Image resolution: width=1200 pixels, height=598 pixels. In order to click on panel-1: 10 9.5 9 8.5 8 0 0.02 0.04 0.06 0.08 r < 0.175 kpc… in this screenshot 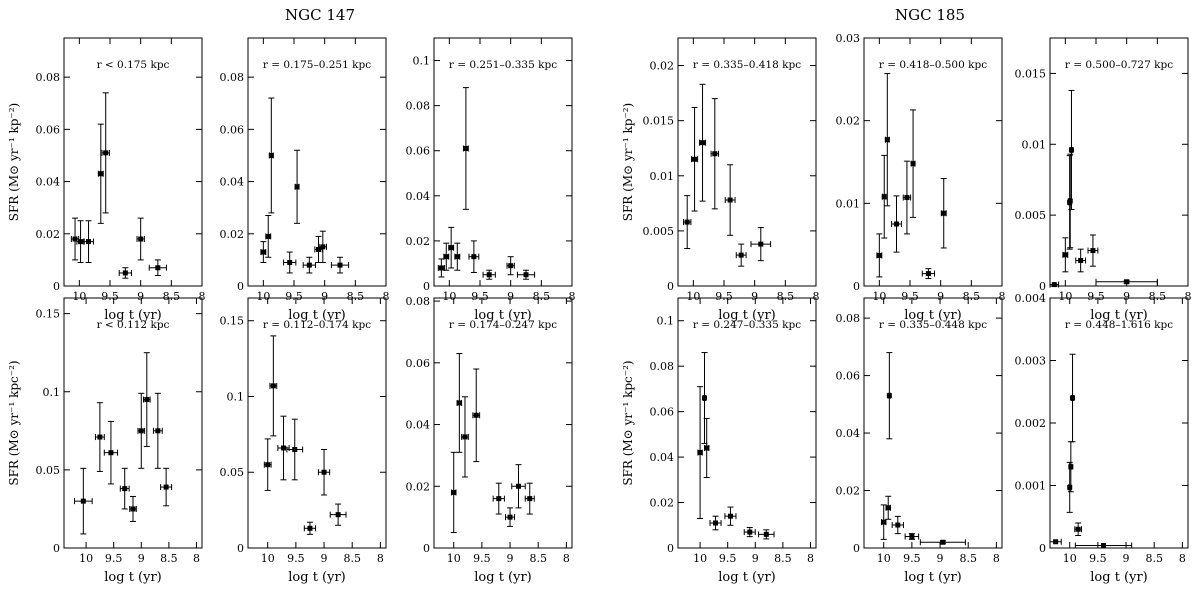, I will do `click(106, 180)`.